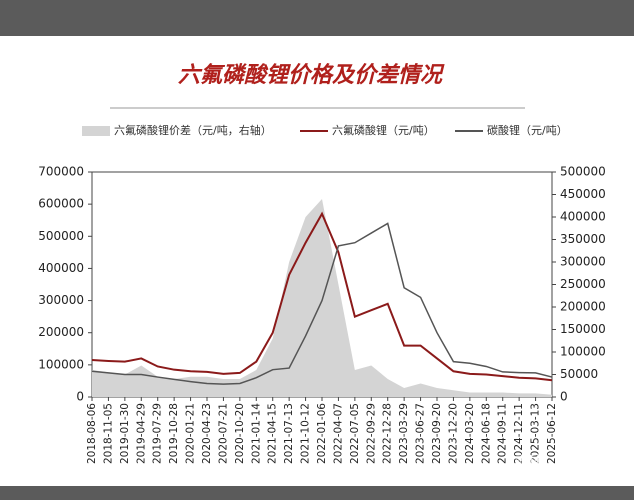 The image size is (634, 500). What do you see at coordinates (256, 433) in the screenshot?
I see `x-tick-label: 2021-01-14` at bounding box center [256, 433].